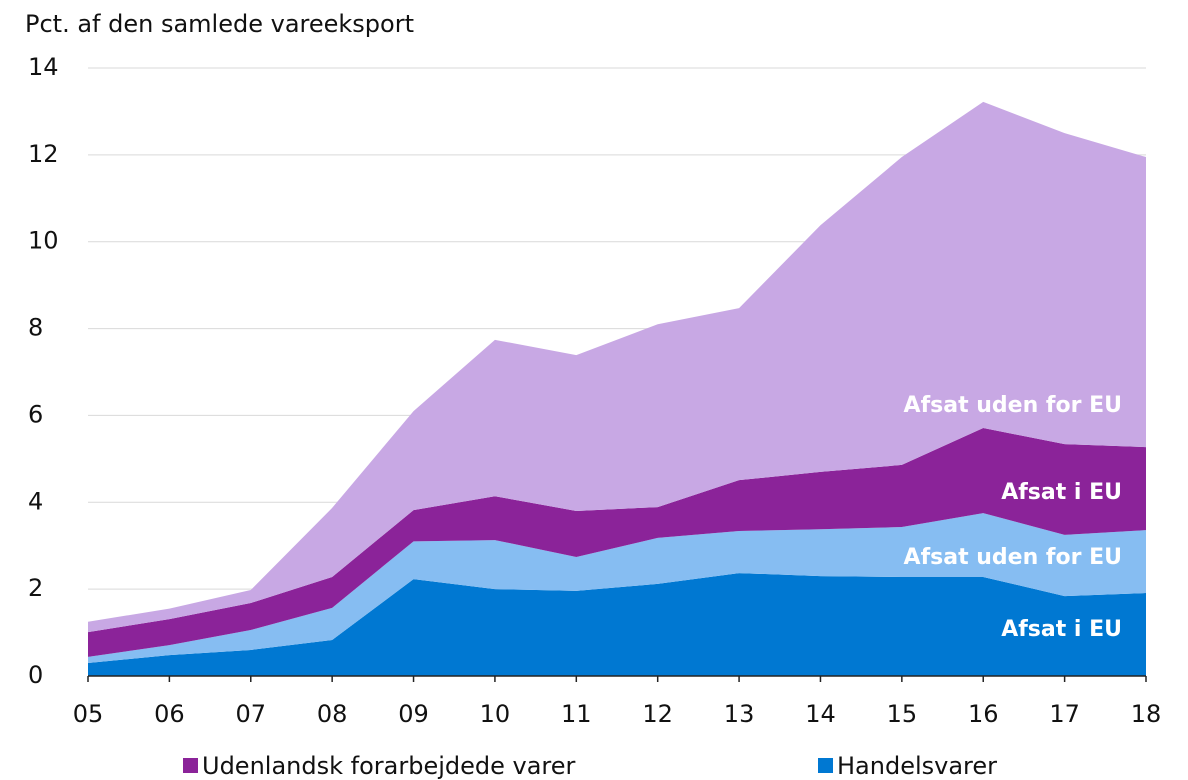 The height and width of the screenshot is (780, 1188). I want to click on x-tick-label: 12, so click(657, 714).